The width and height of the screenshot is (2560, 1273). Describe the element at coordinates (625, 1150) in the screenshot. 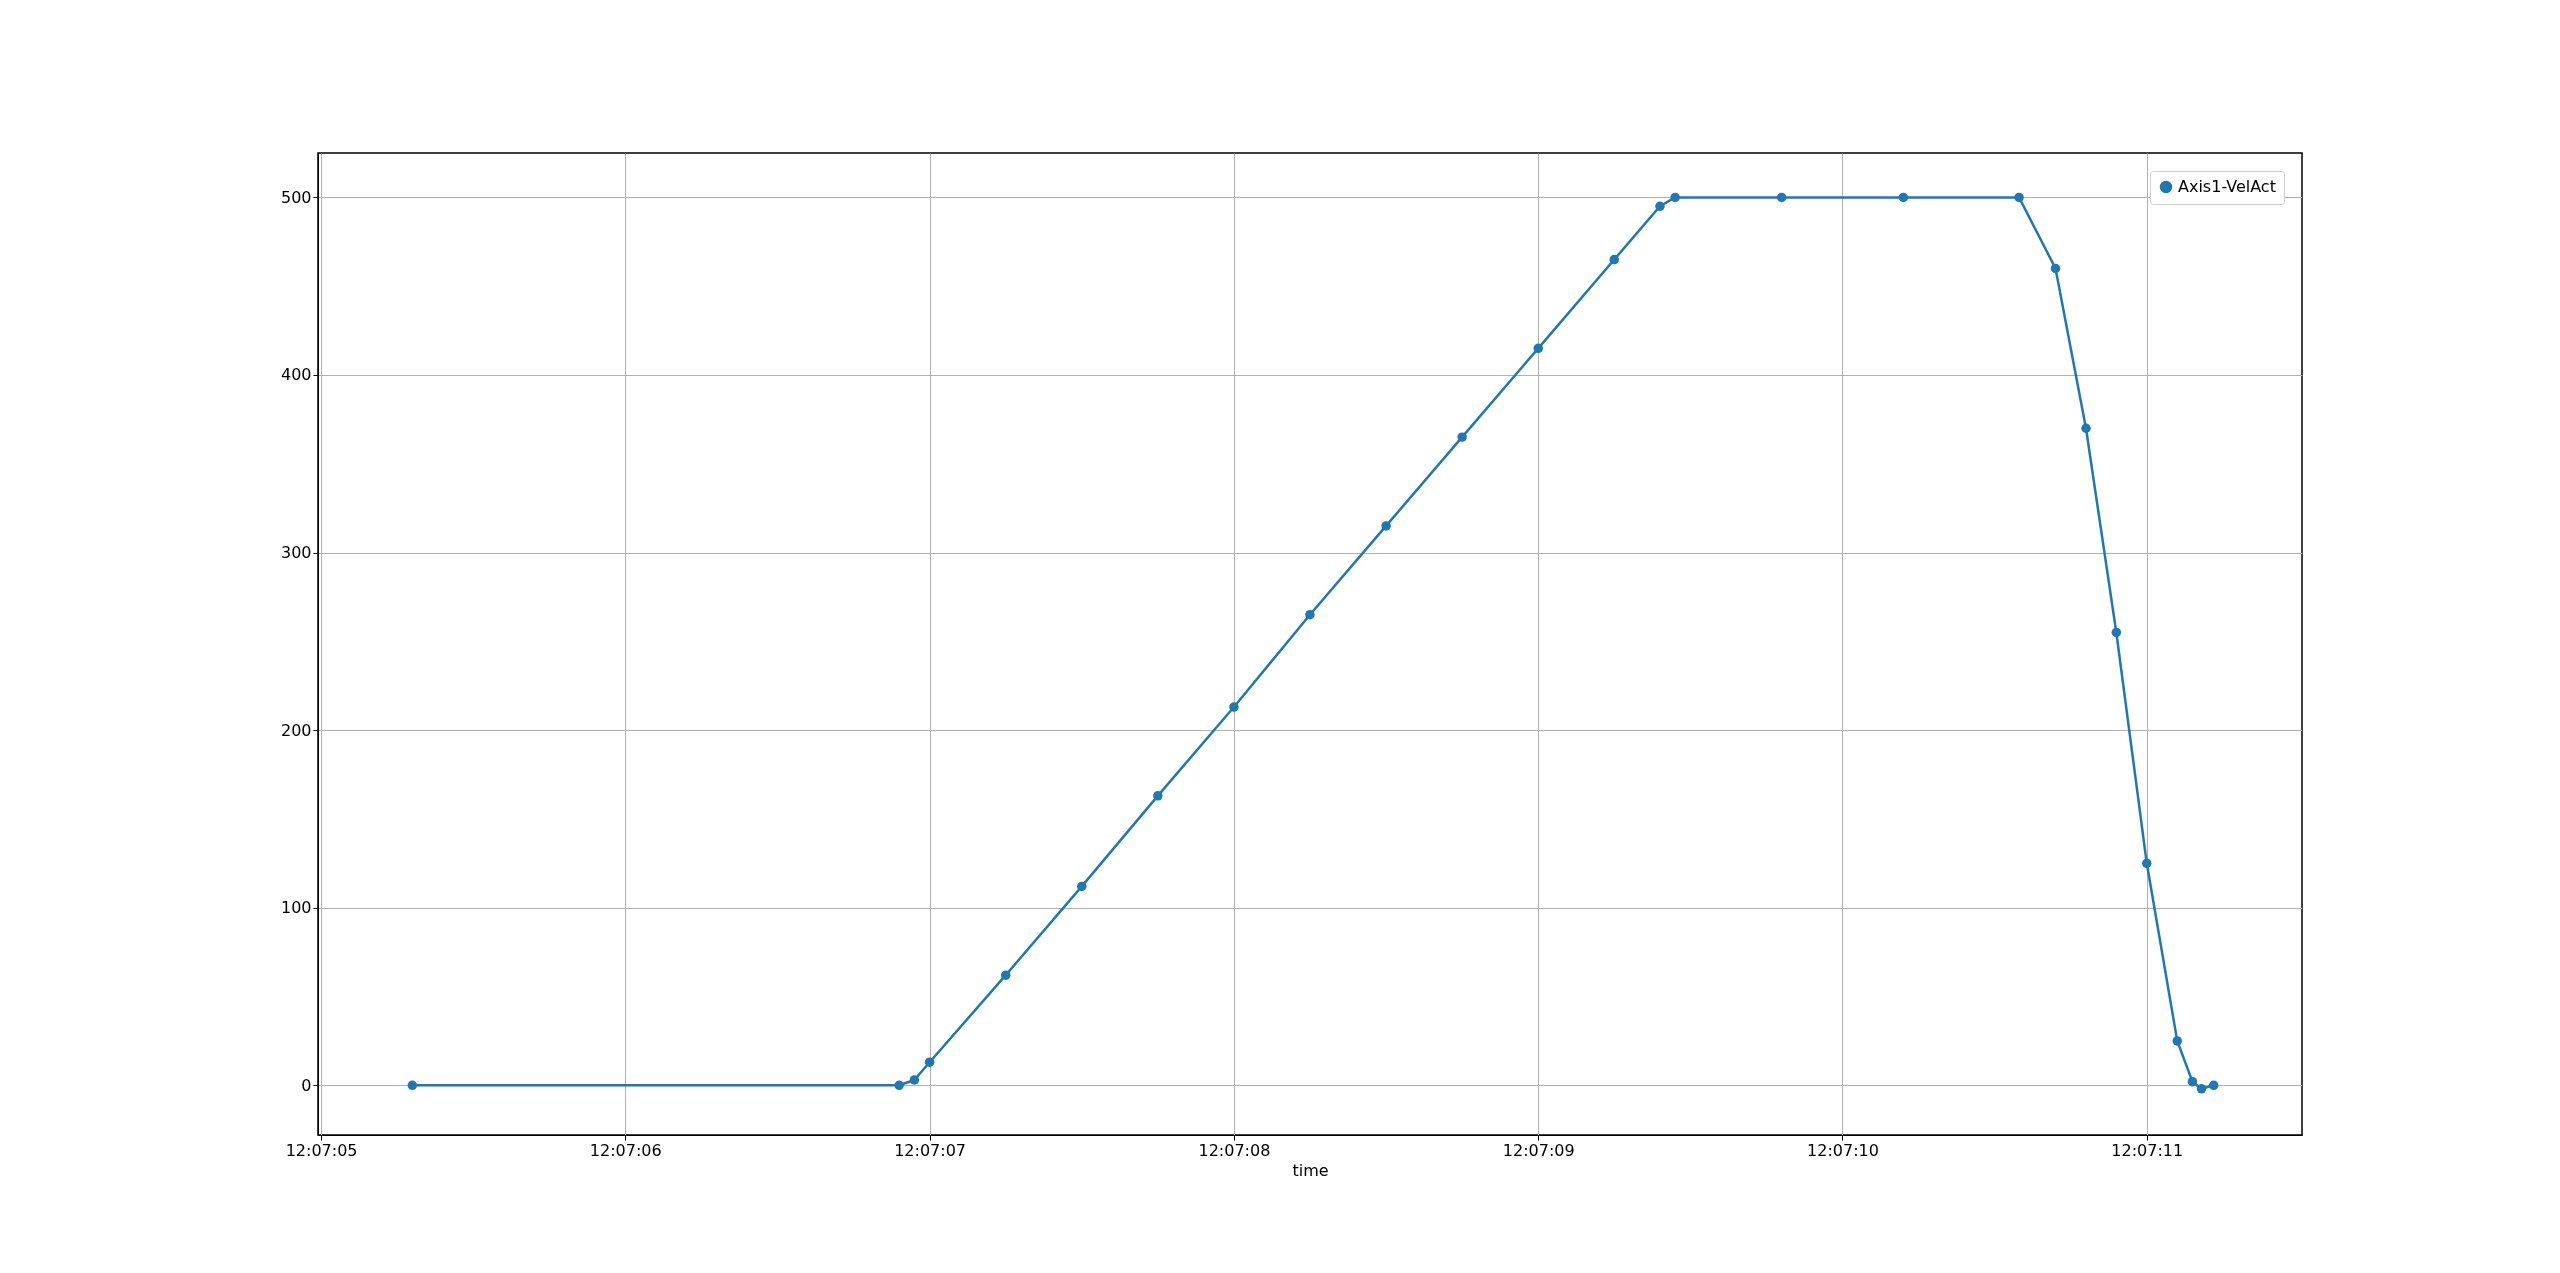

I see `x-tick-label: 12:07:06` at that location.